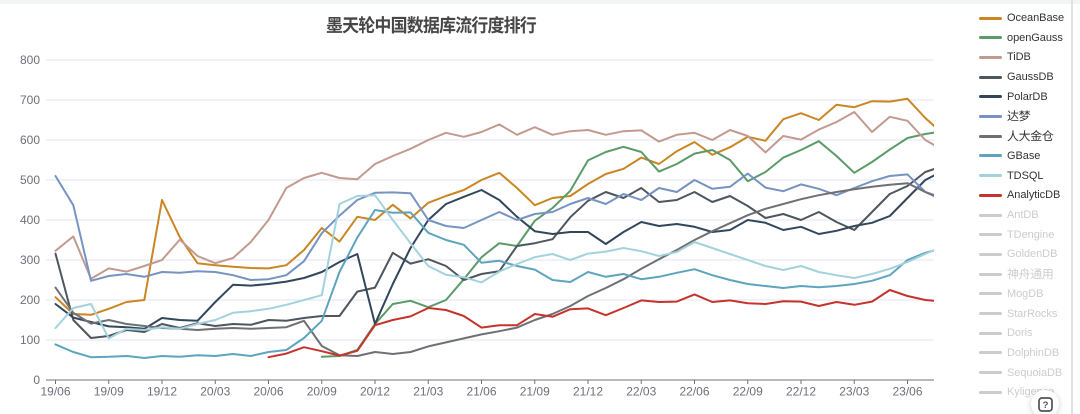 The height and width of the screenshot is (414, 1080). Describe the element at coordinates (694, 392) in the screenshot. I see `x-axis-label: 22/06` at that location.